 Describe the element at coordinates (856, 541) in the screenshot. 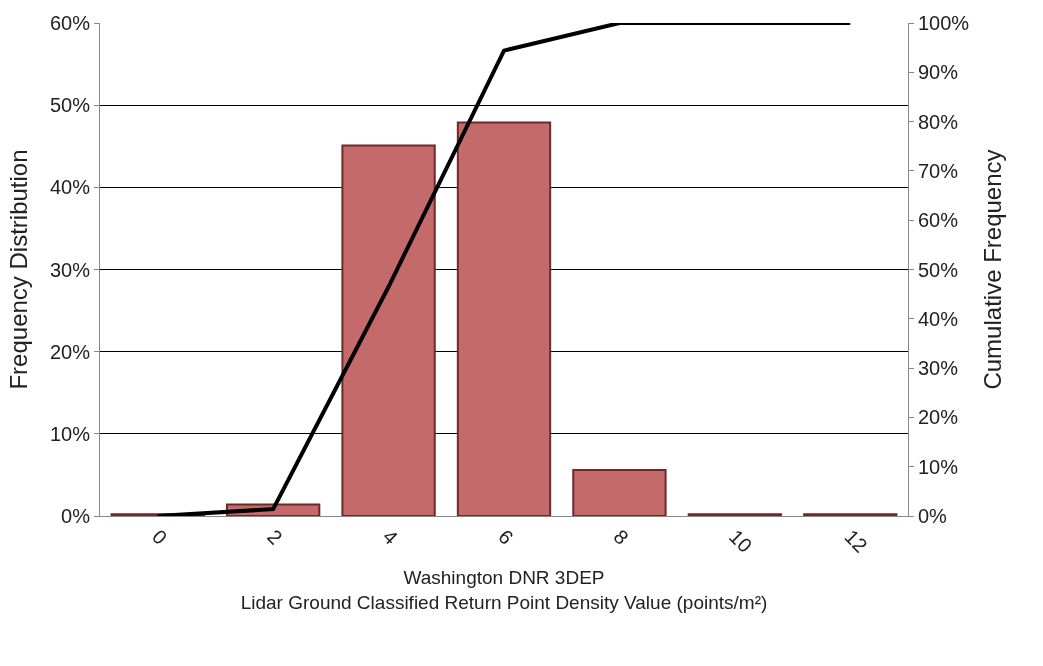

I see `x-tick-label: 12` at that location.